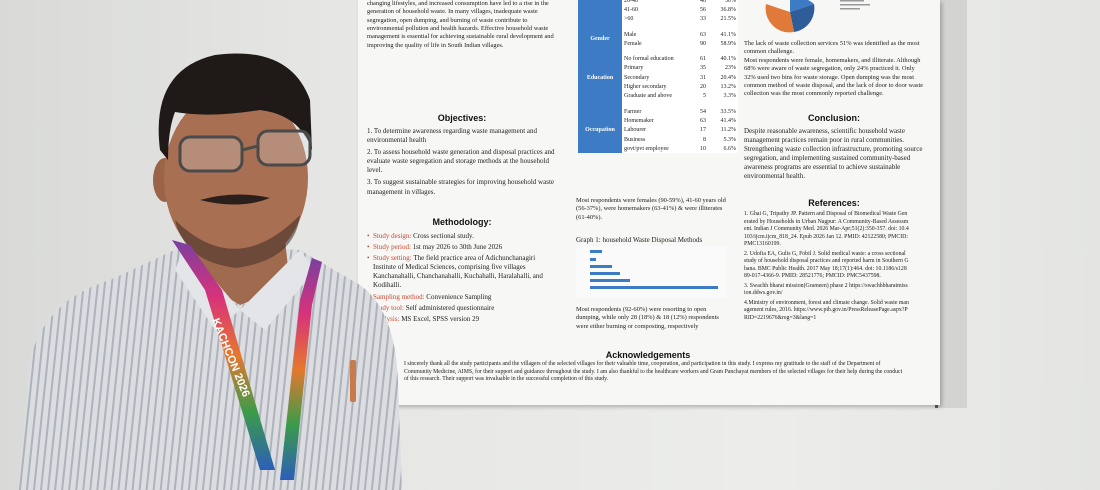 This screenshot has height=490, width=1100. Describe the element at coordinates (656, 34) in the screenshot. I see `table-cell: Male` at that location.